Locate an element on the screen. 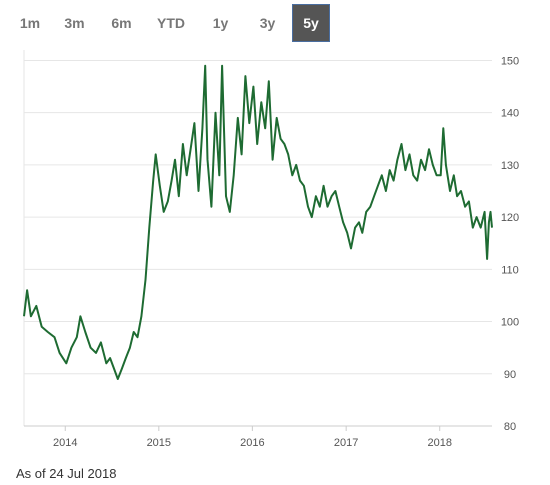  y-tick-label: 120 is located at coordinates (510, 218).